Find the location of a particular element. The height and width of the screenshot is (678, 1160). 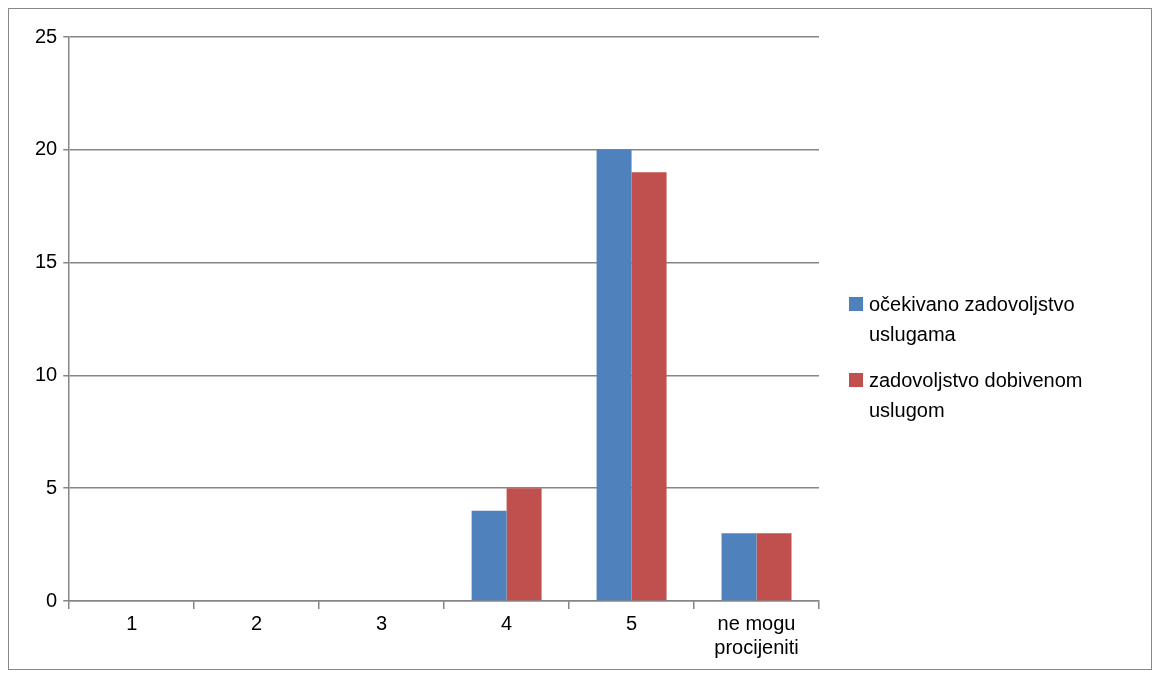

legend-label: zadovoljstvo dobivenom uslugom is located at coordinates (976, 395).